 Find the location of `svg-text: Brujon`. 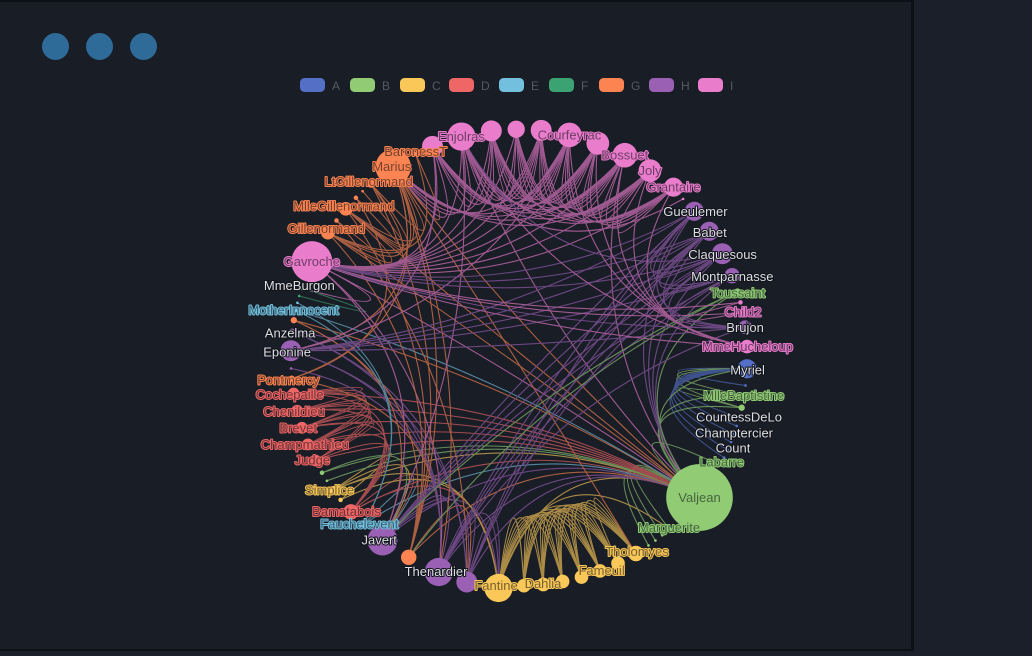

svg-text: Brujon is located at coordinates (745, 327).